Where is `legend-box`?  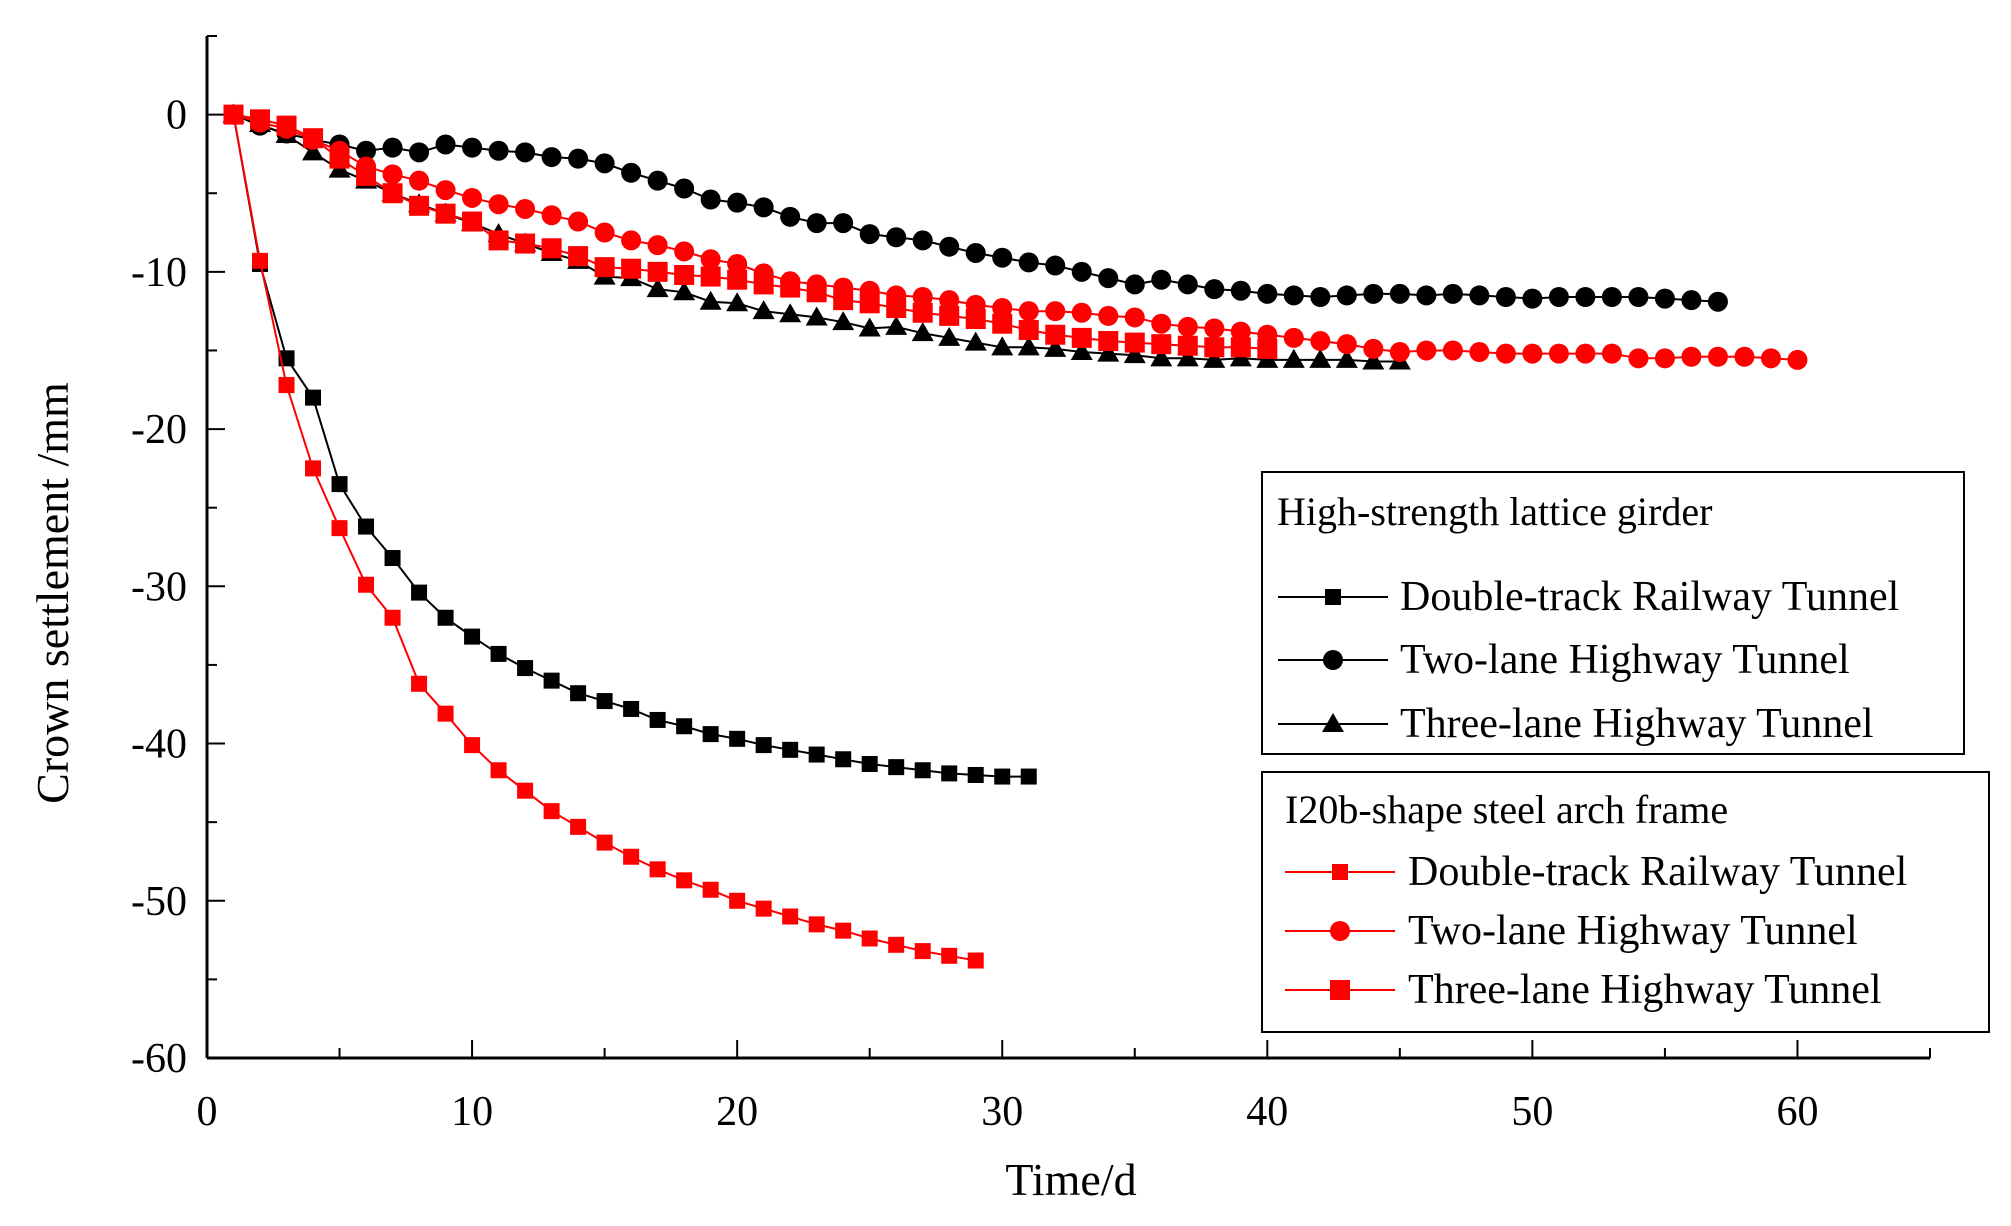
legend-box is located at coordinates (1625, 902).